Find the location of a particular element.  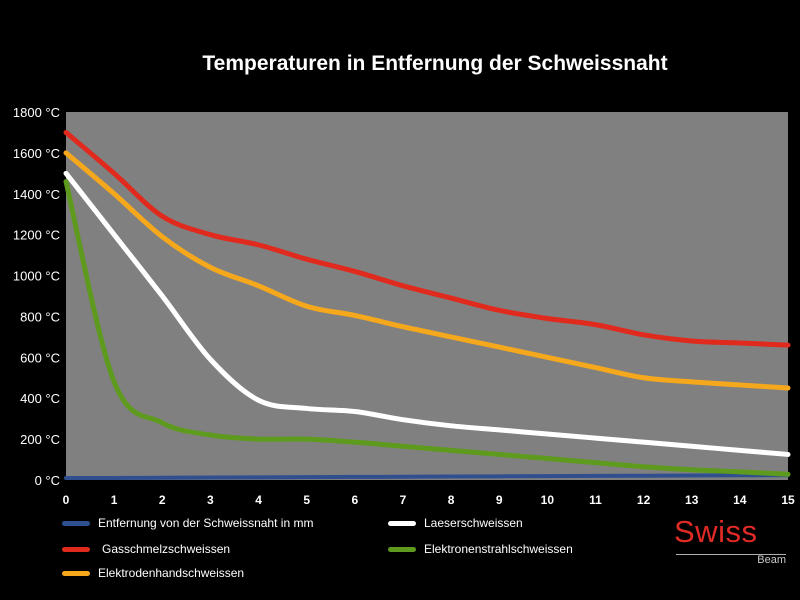

legend-swatch-laser is located at coordinates (402, 523).